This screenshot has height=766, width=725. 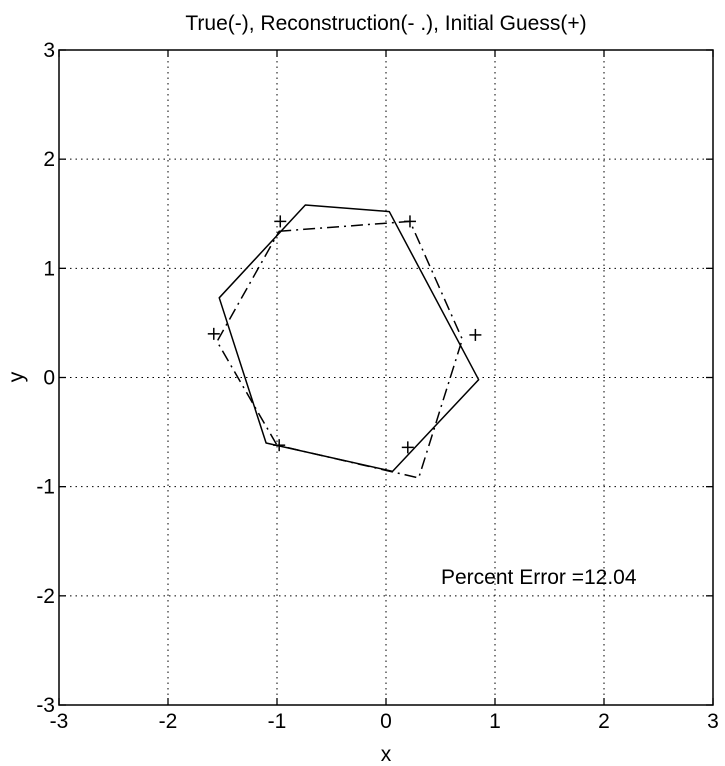 I want to click on y-tick-label: -2, so click(x=45, y=596).